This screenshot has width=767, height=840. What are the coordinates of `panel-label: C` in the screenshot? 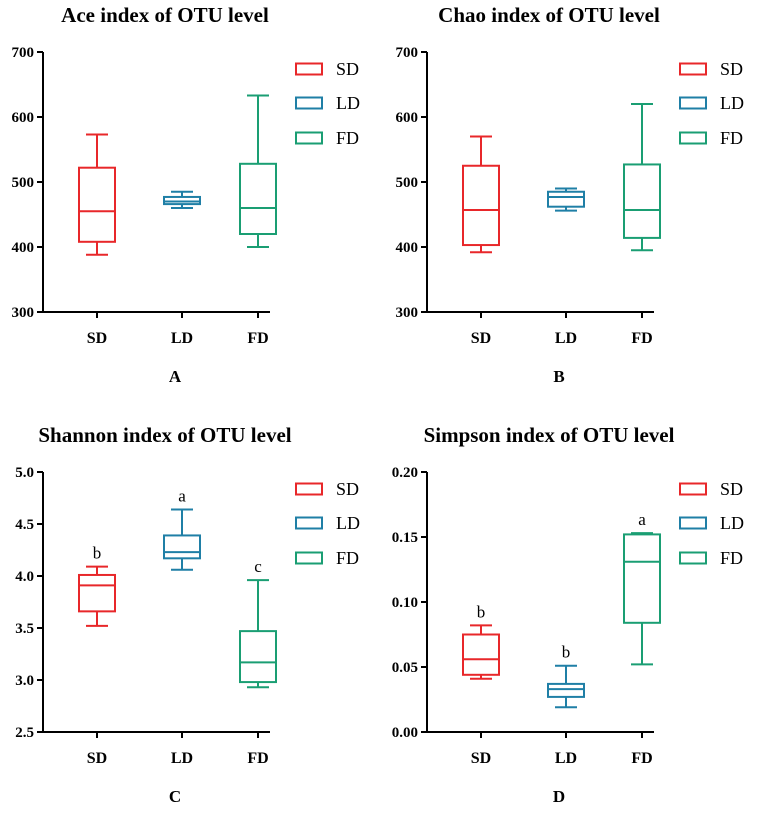 It's located at (175, 796).